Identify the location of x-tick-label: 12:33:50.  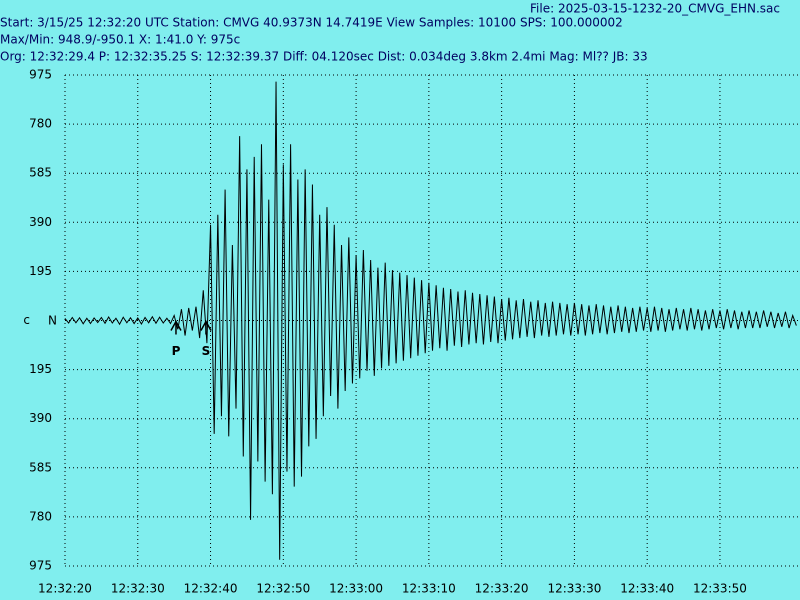
(720, 589).